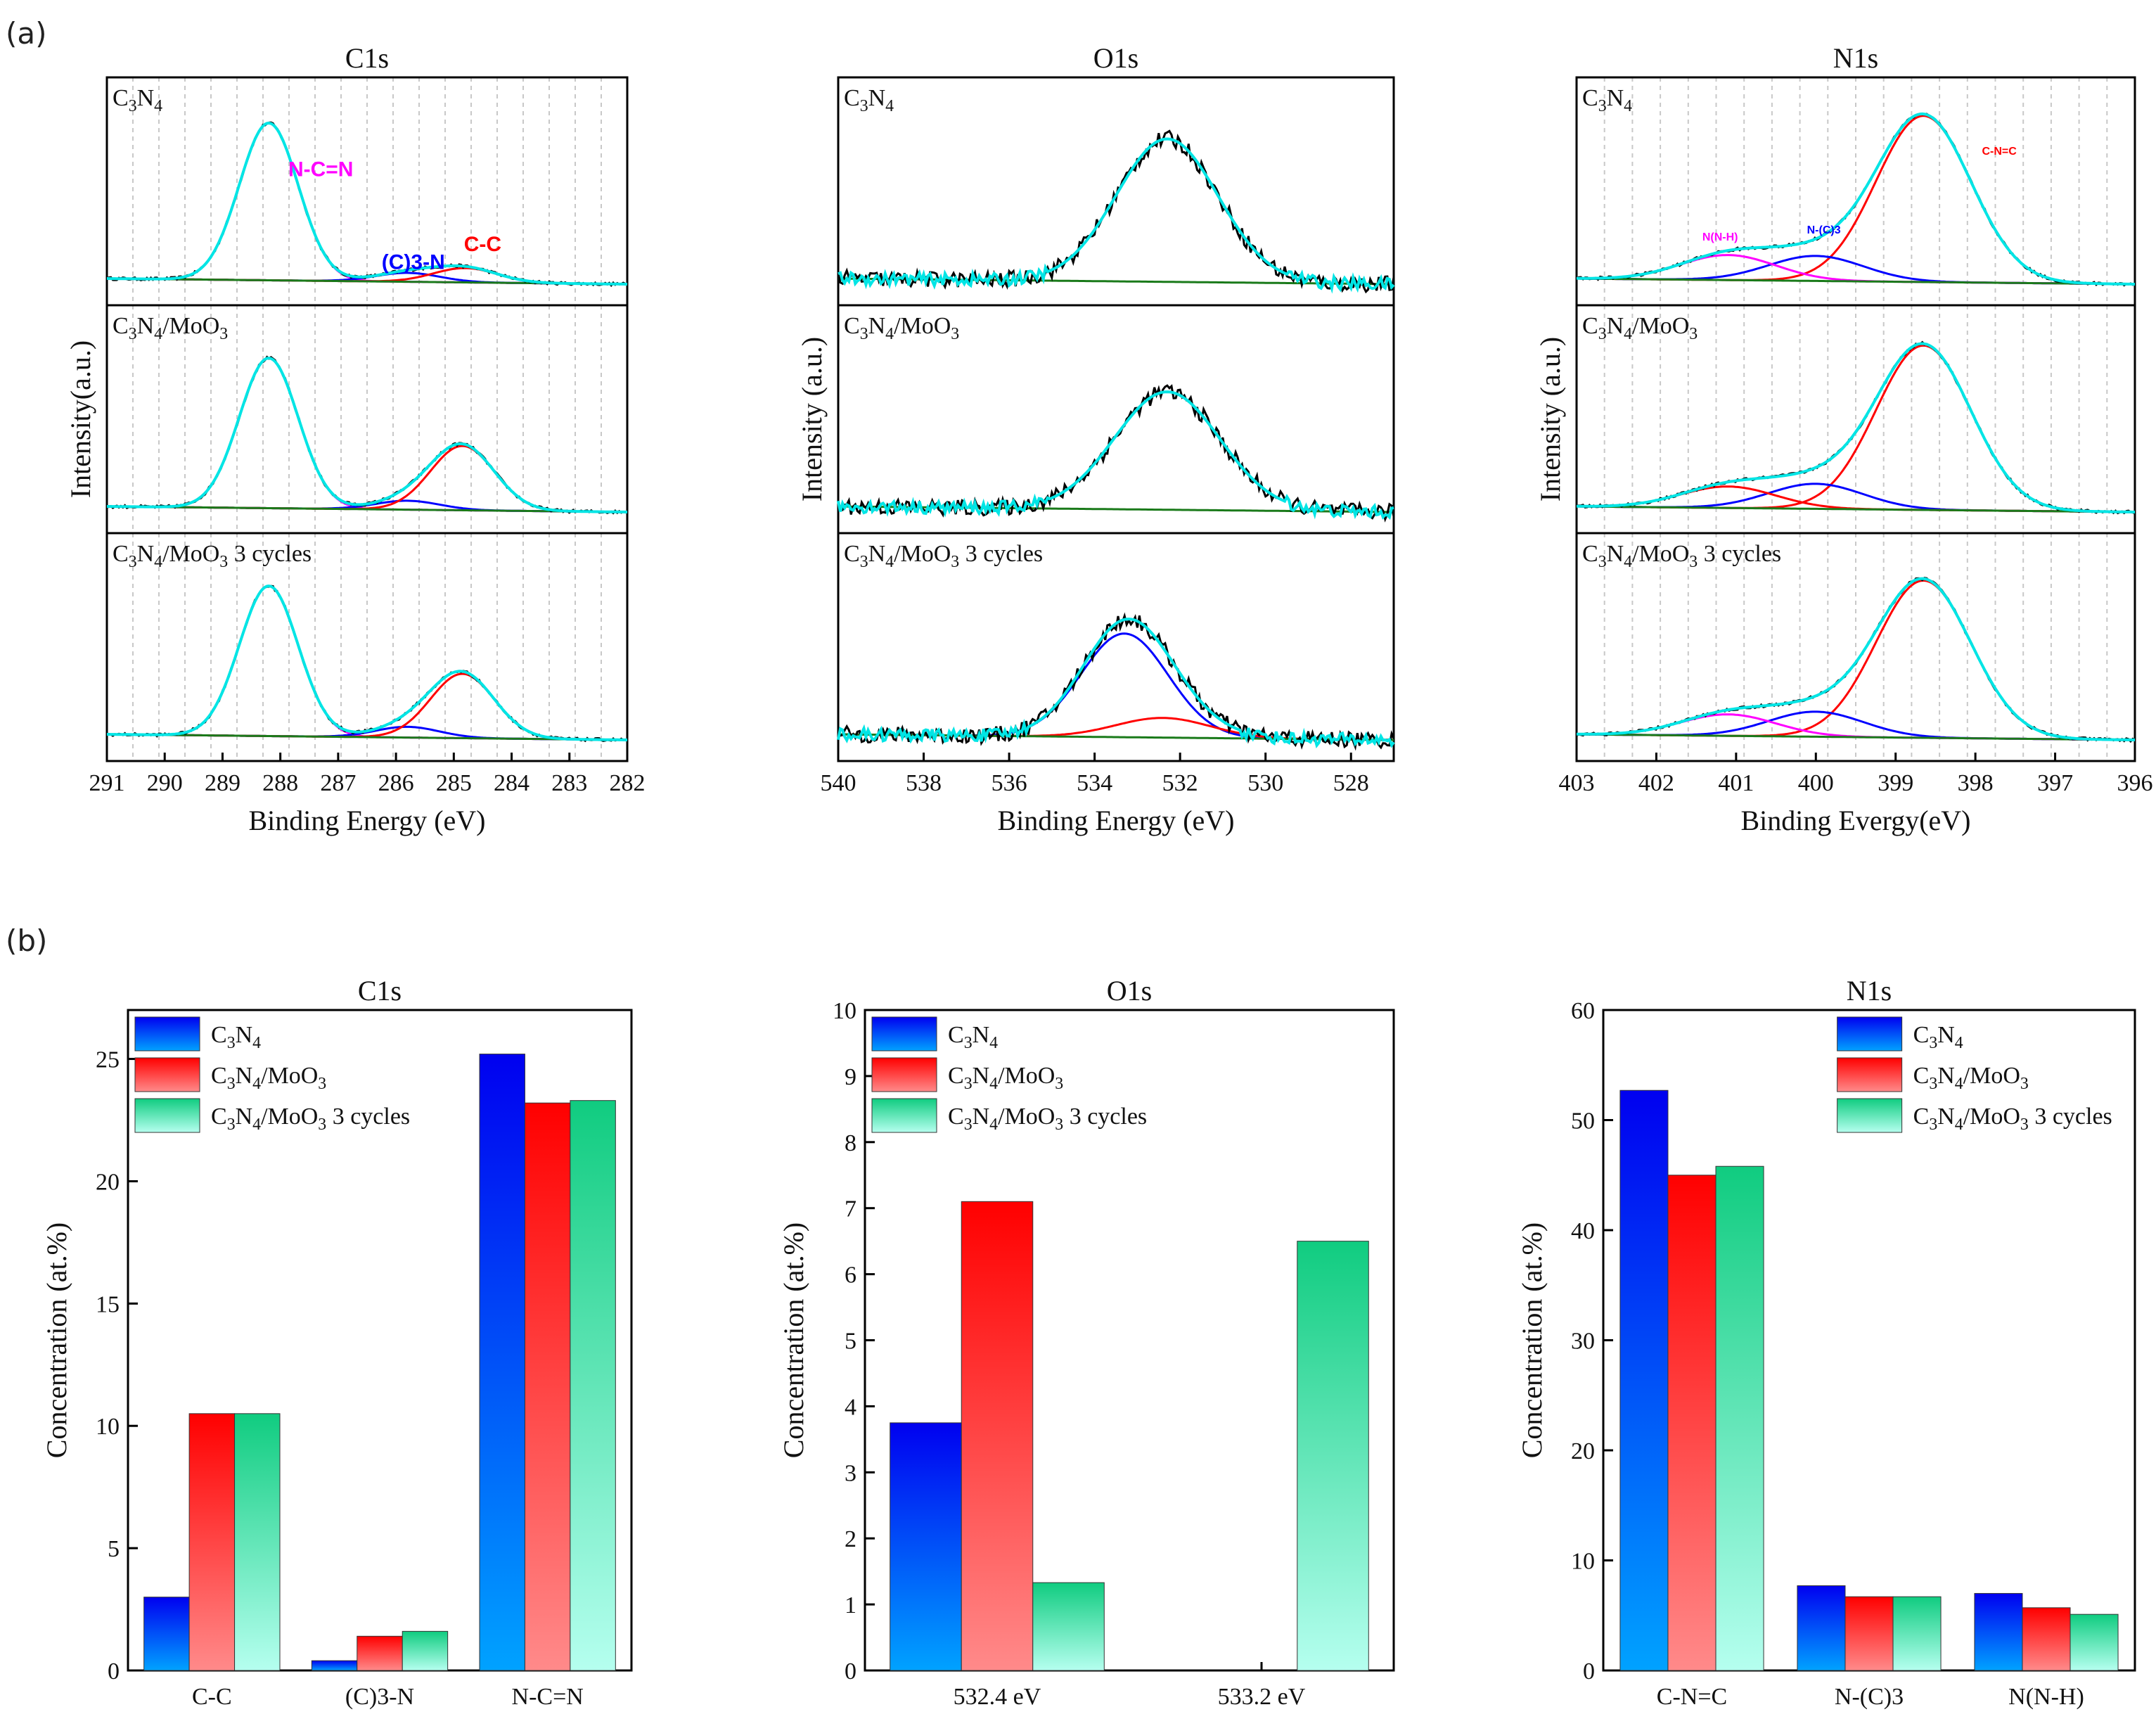 Image resolution: width=2156 pixels, height=1719 pixels. Describe the element at coordinates (1999, 152) in the screenshot. I see `peak-annotation: C-N=C` at that location.